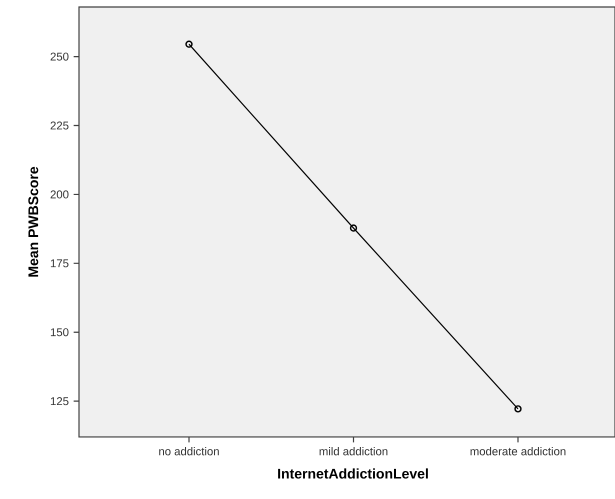  I want to click on point, so click(354, 228).